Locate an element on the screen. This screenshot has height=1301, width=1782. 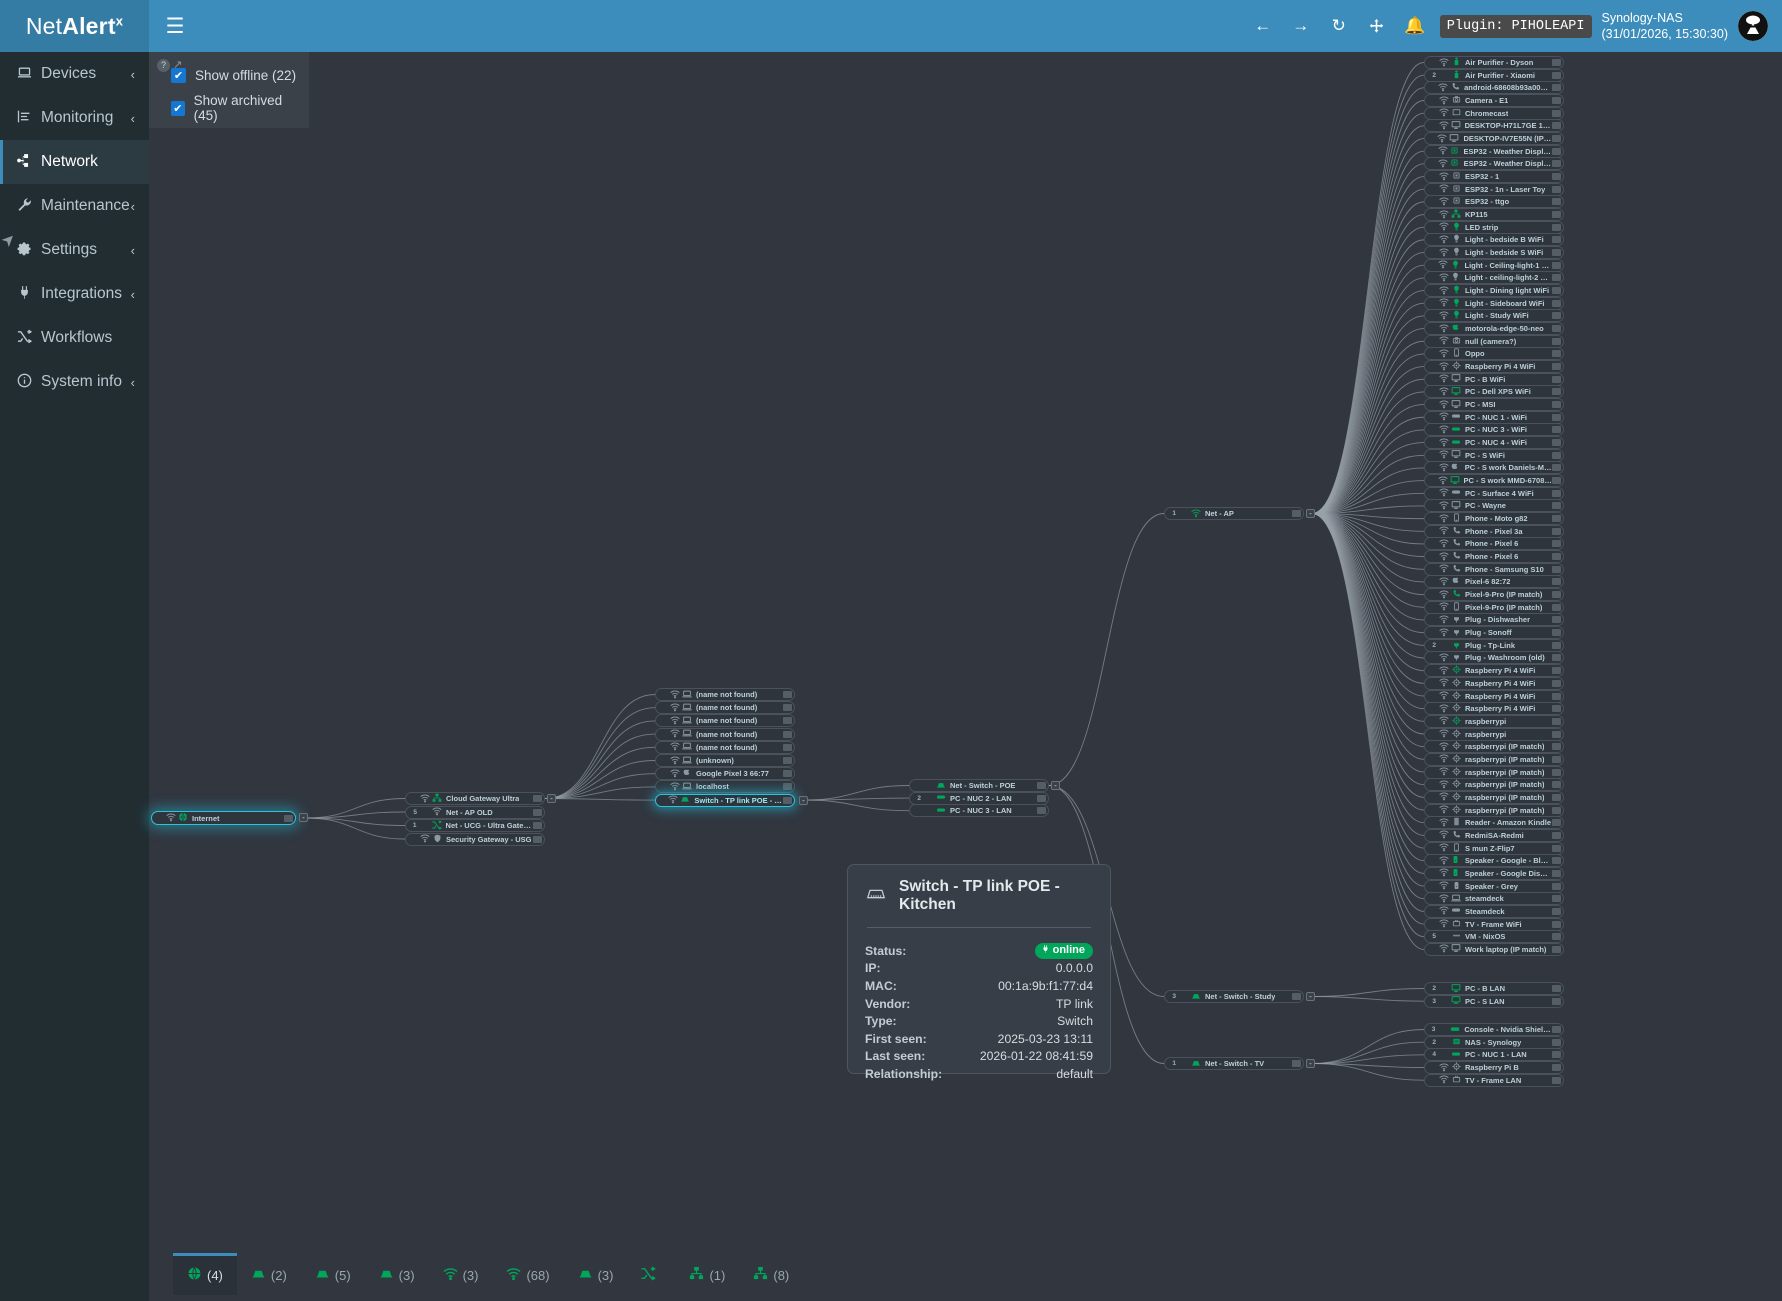
topology-node: 1 Net - UCG - Ultra Gateway is located at coordinates (475, 825).